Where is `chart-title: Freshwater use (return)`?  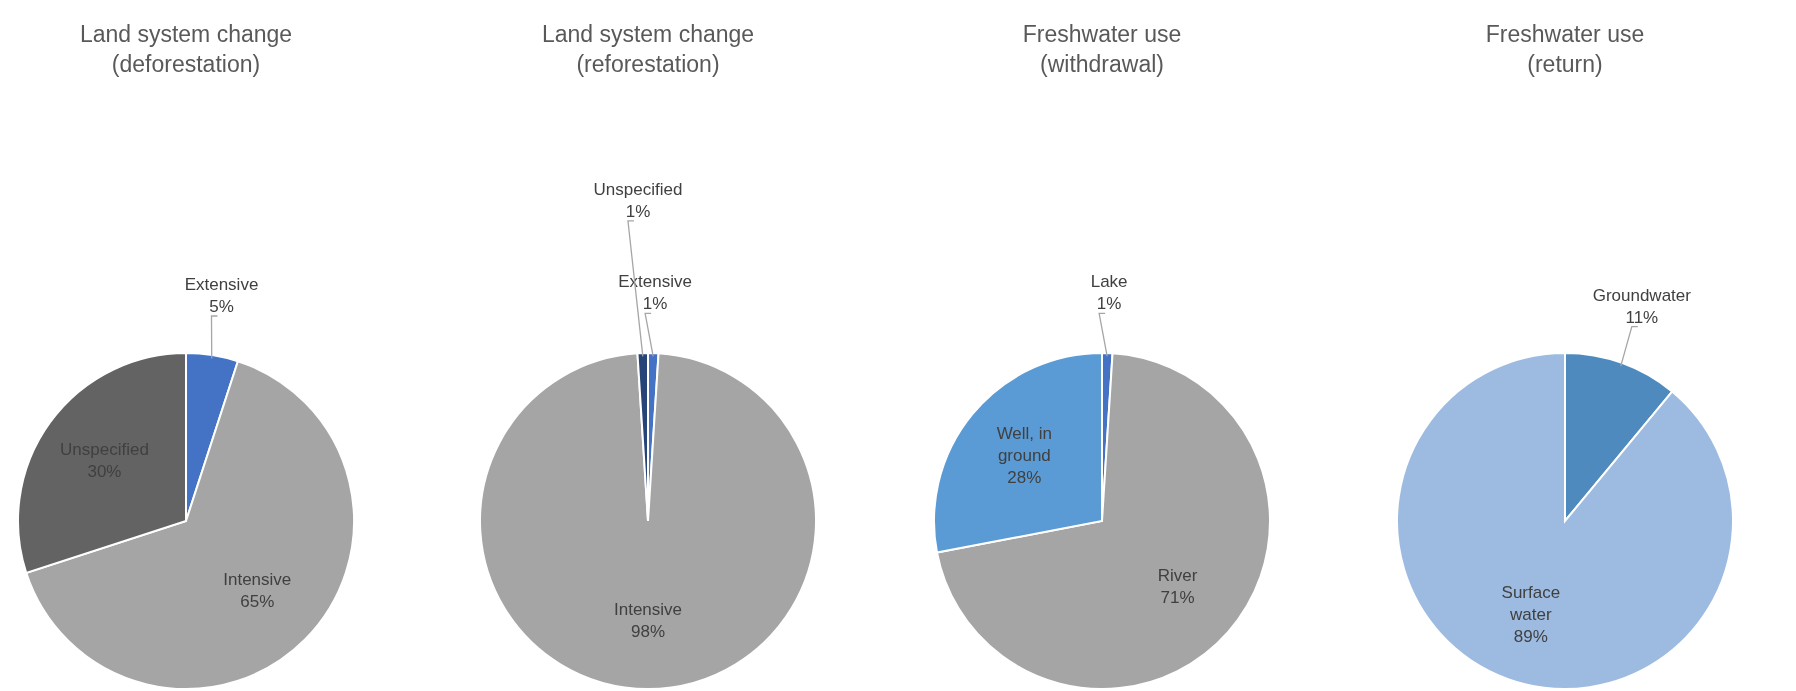 chart-title: Freshwater use (return) is located at coordinates (1565, 49).